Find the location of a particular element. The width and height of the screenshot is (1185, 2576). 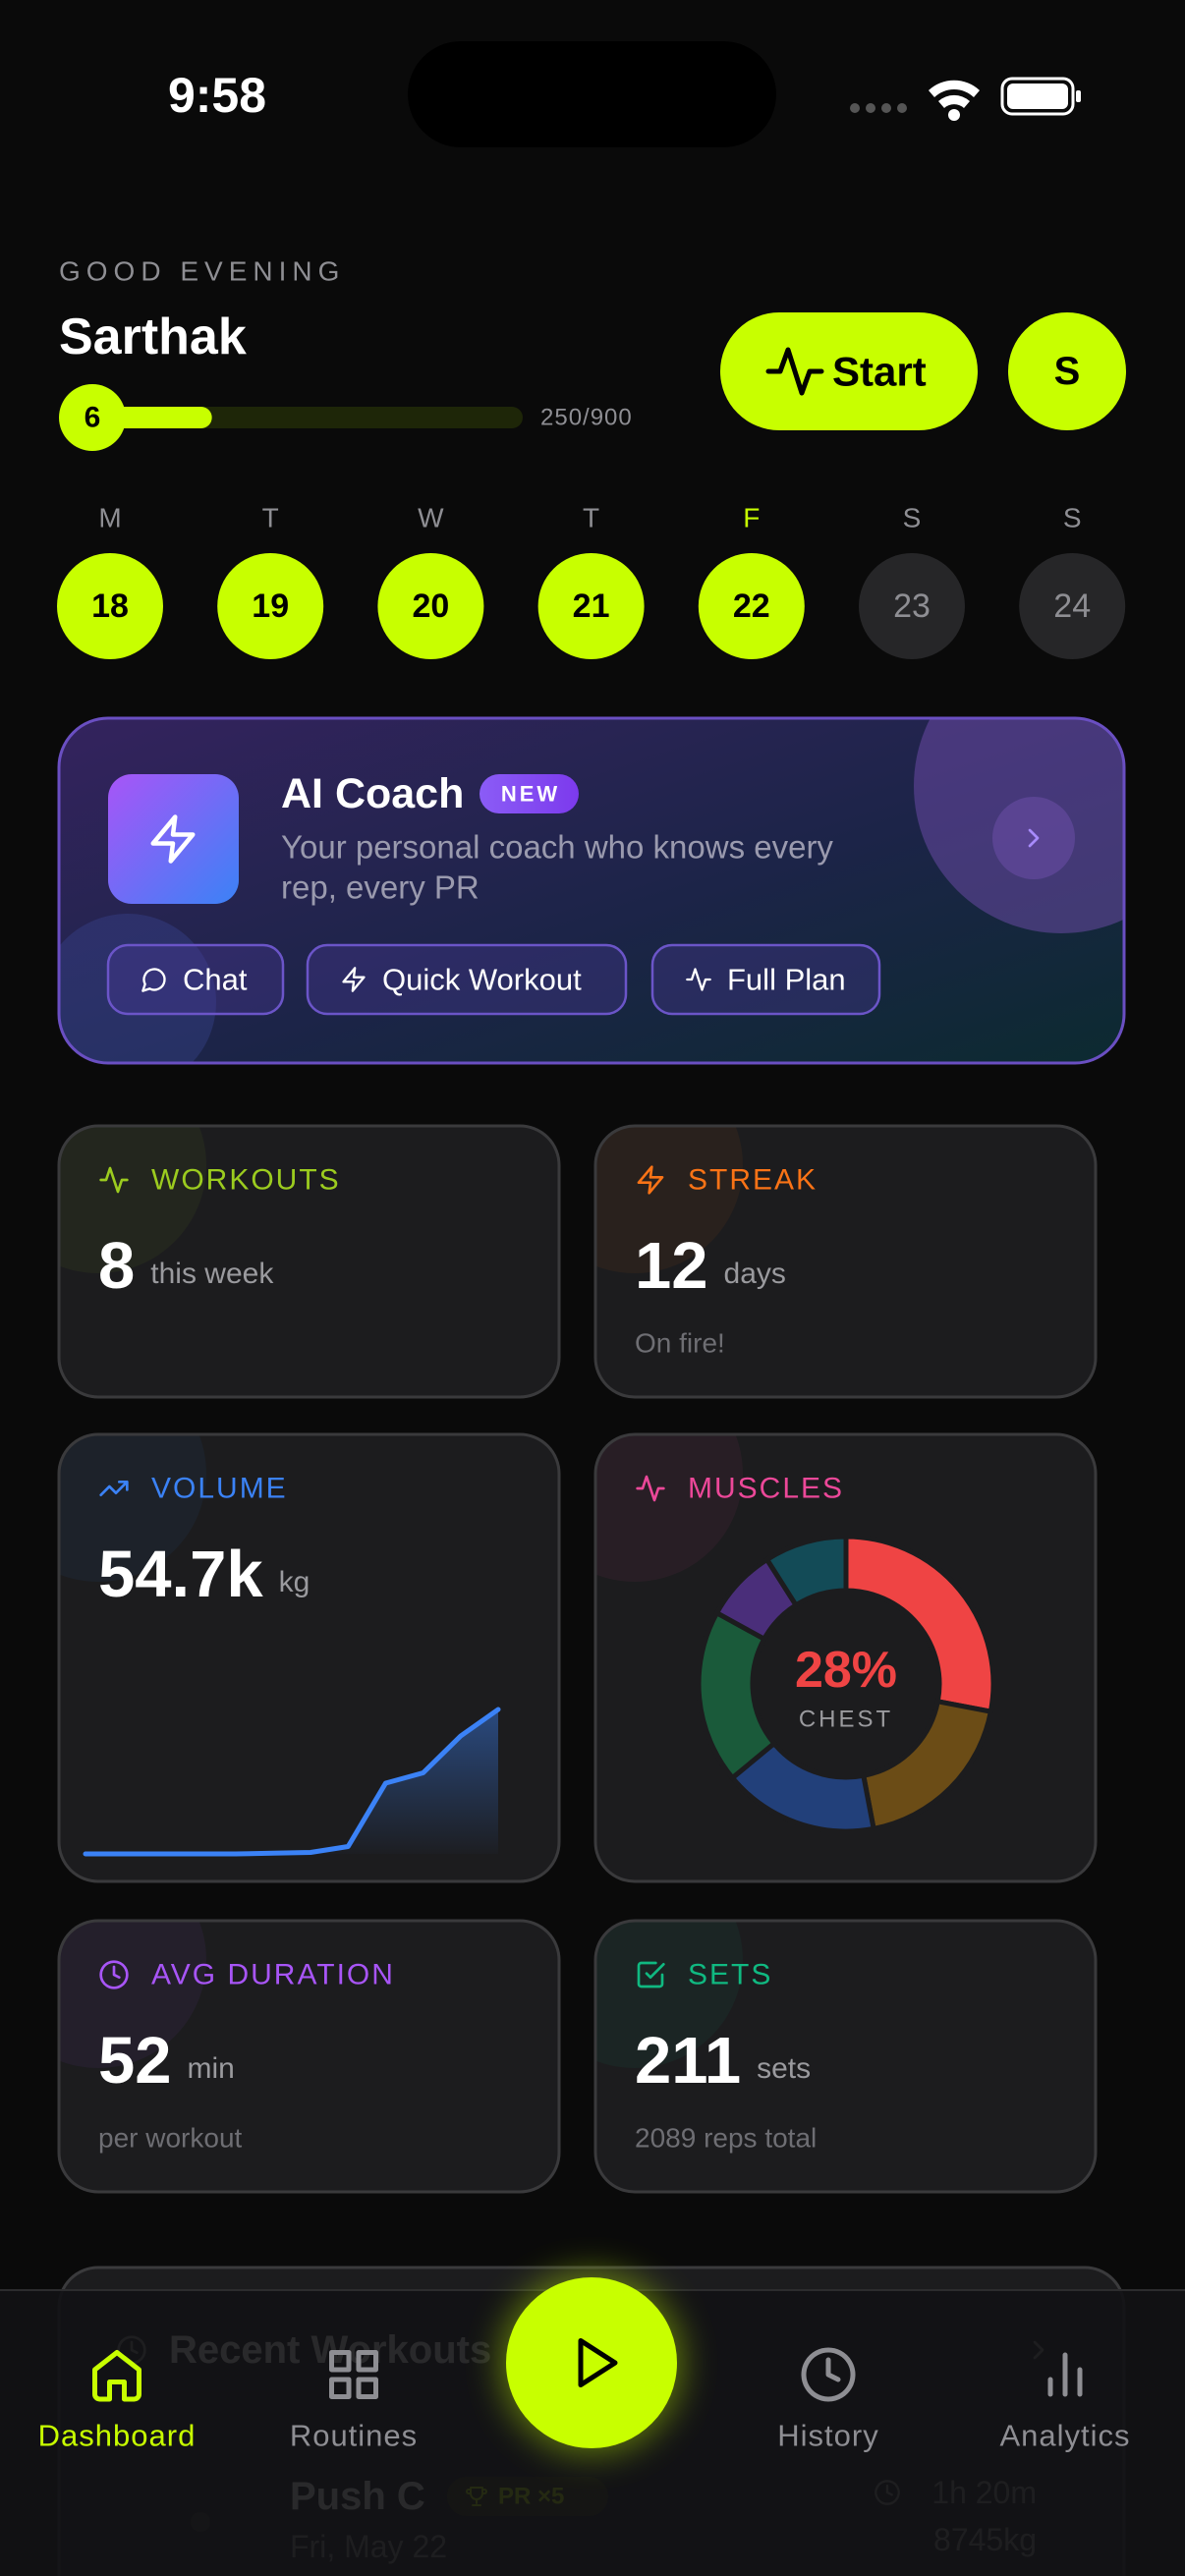

day-chip: 20 is located at coordinates (431, 606).